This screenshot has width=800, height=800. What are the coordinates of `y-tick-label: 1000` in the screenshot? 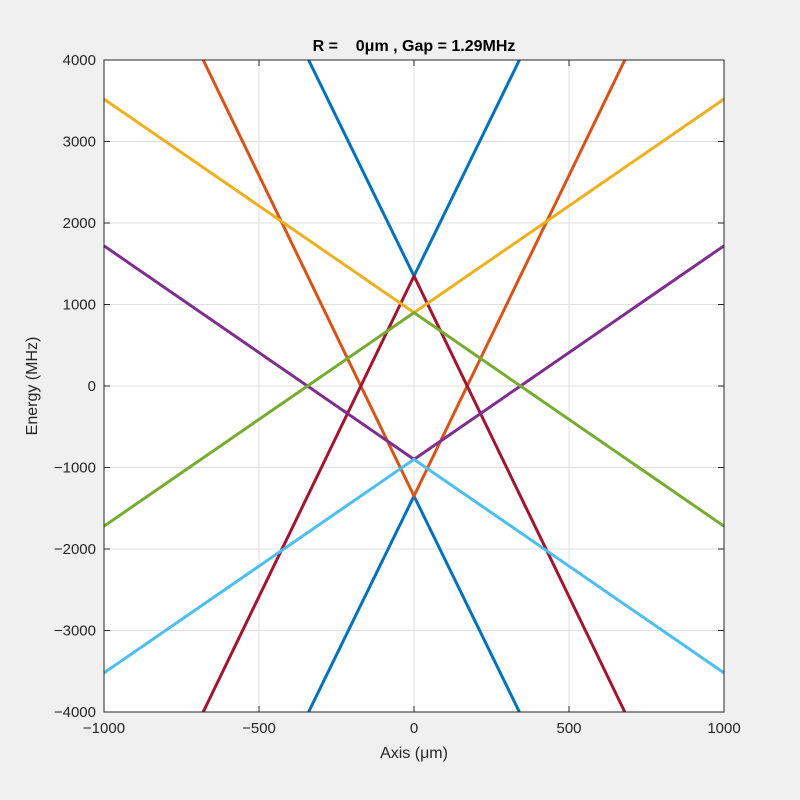 It's located at (79, 305).